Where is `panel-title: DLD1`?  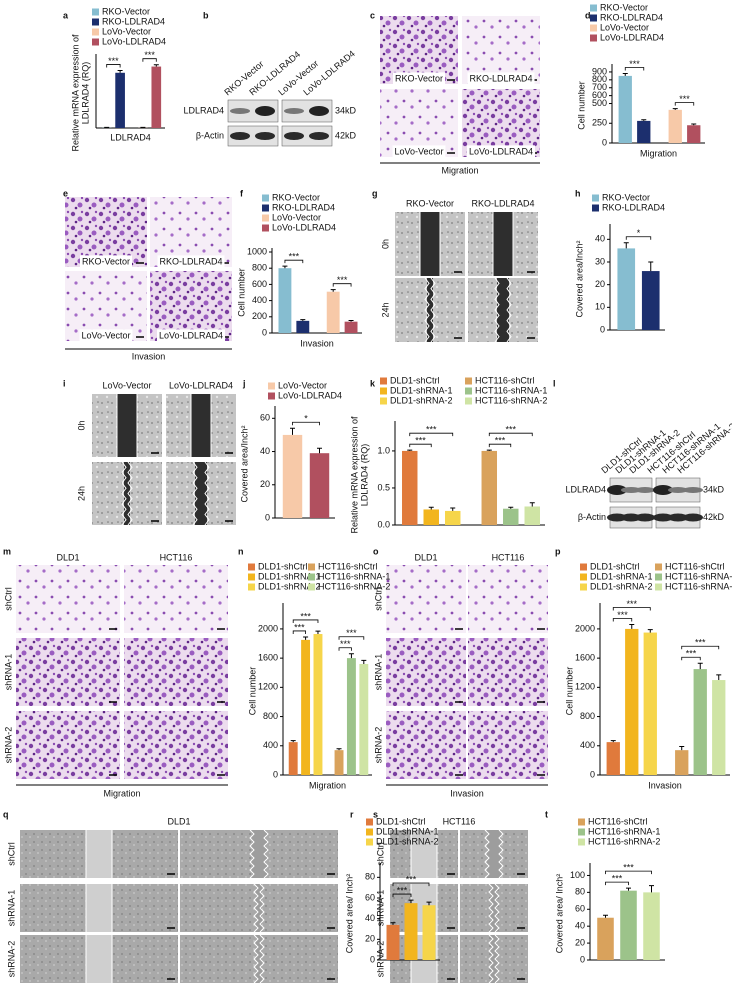 panel-title: DLD1 is located at coordinates (178, 821).